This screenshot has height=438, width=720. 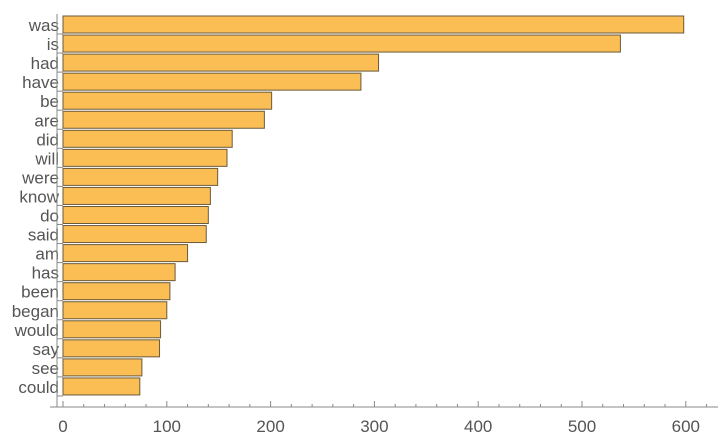 What do you see at coordinates (373, 24) in the screenshot?
I see `bar-was` at bounding box center [373, 24].